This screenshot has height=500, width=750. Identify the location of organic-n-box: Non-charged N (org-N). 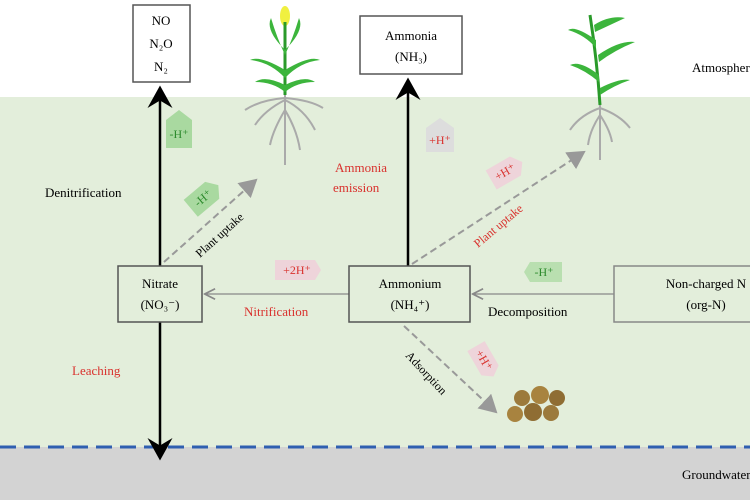
(681, 294).